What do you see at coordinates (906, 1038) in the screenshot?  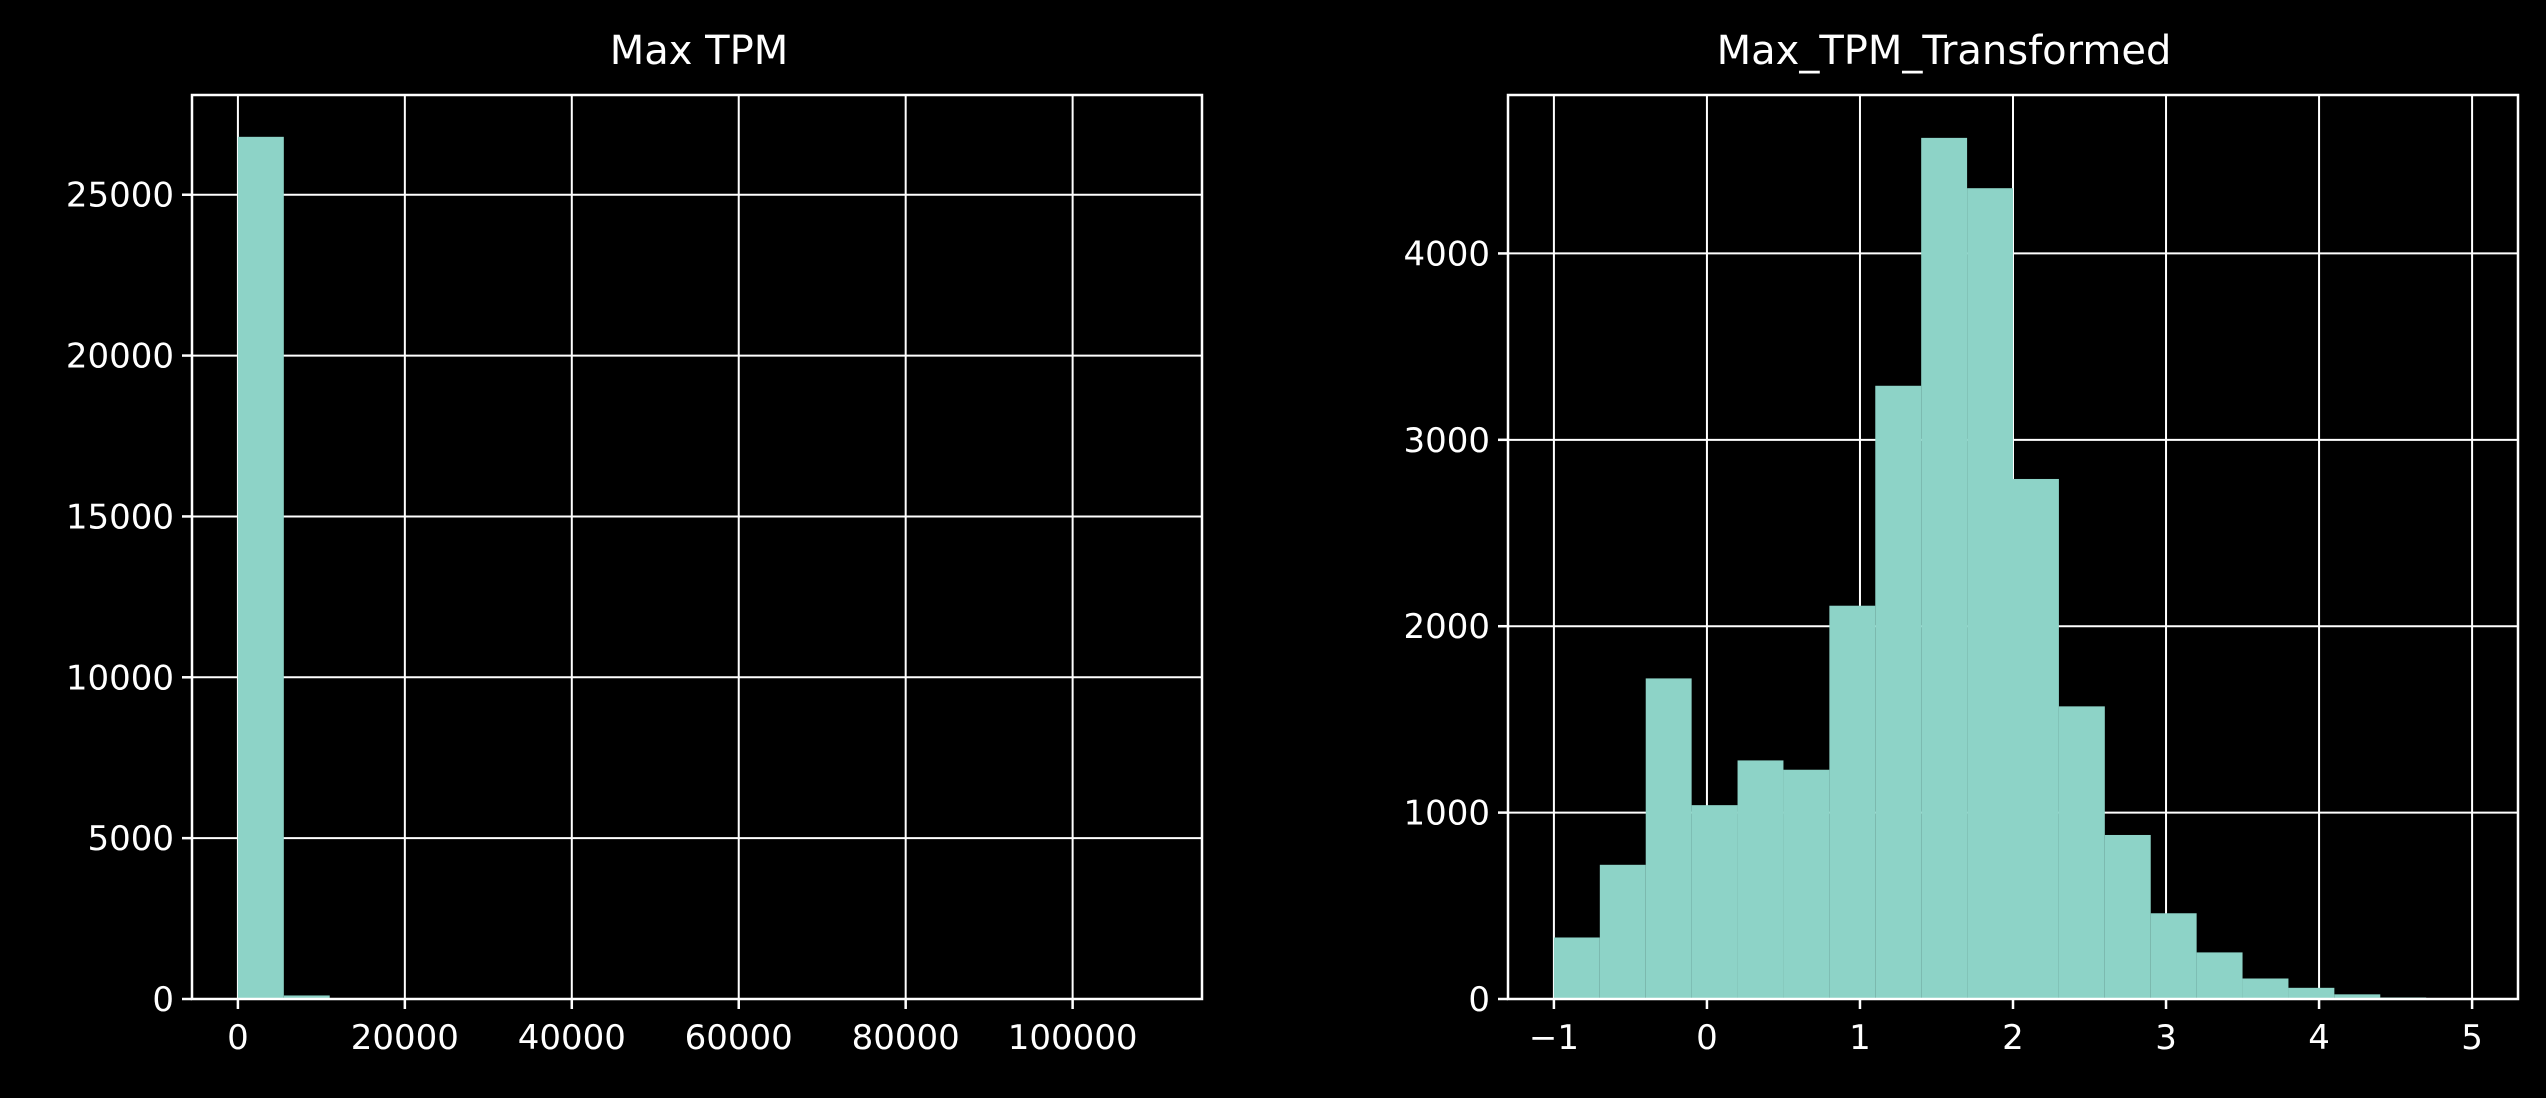 I see `x-tick-label: 80000` at bounding box center [906, 1038].